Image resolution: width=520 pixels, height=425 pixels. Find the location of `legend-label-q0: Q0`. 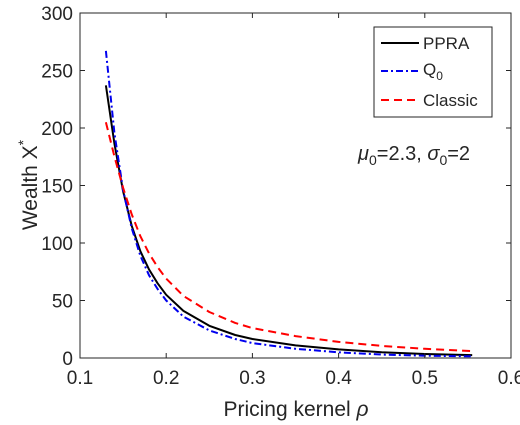

legend-label-q0: Q0 is located at coordinates (433, 71).